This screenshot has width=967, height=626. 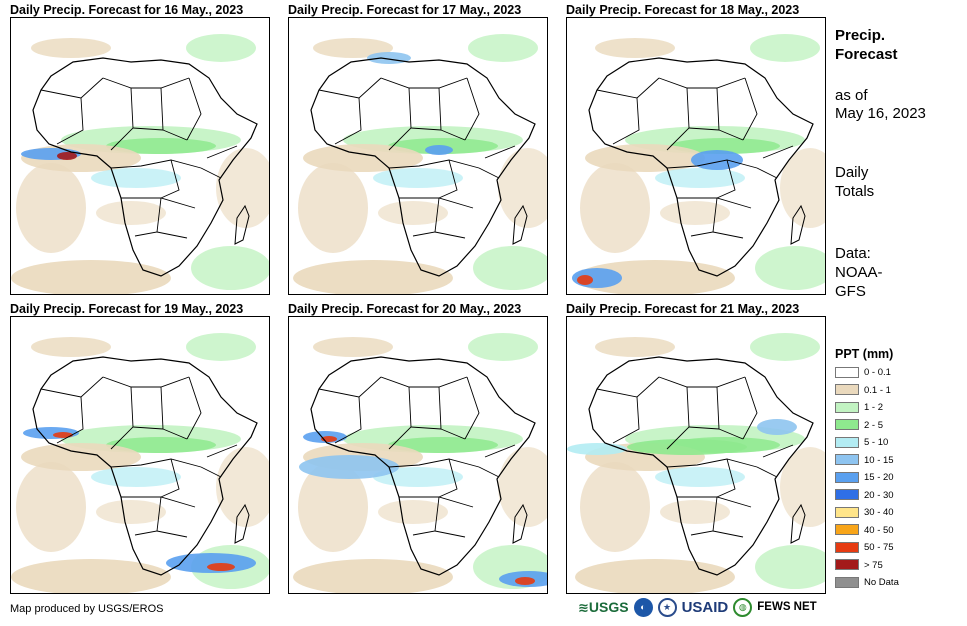 What do you see at coordinates (863, 390) in the screenshot?
I see `legend-item: 0.1 - 1` at bounding box center [863, 390].